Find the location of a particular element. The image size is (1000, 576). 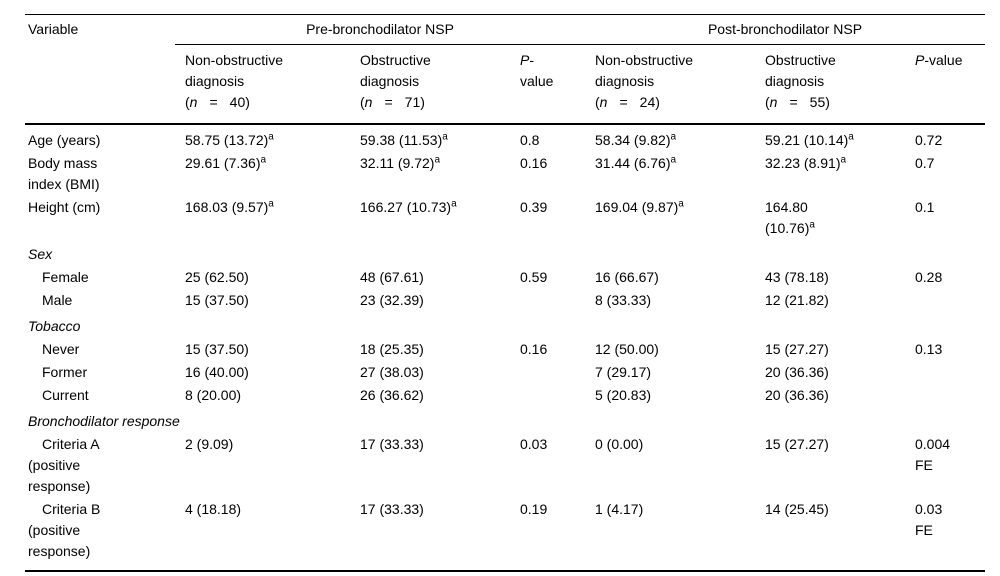

value-cell: 32.11 (9.72)a is located at coordinates (400, 162).